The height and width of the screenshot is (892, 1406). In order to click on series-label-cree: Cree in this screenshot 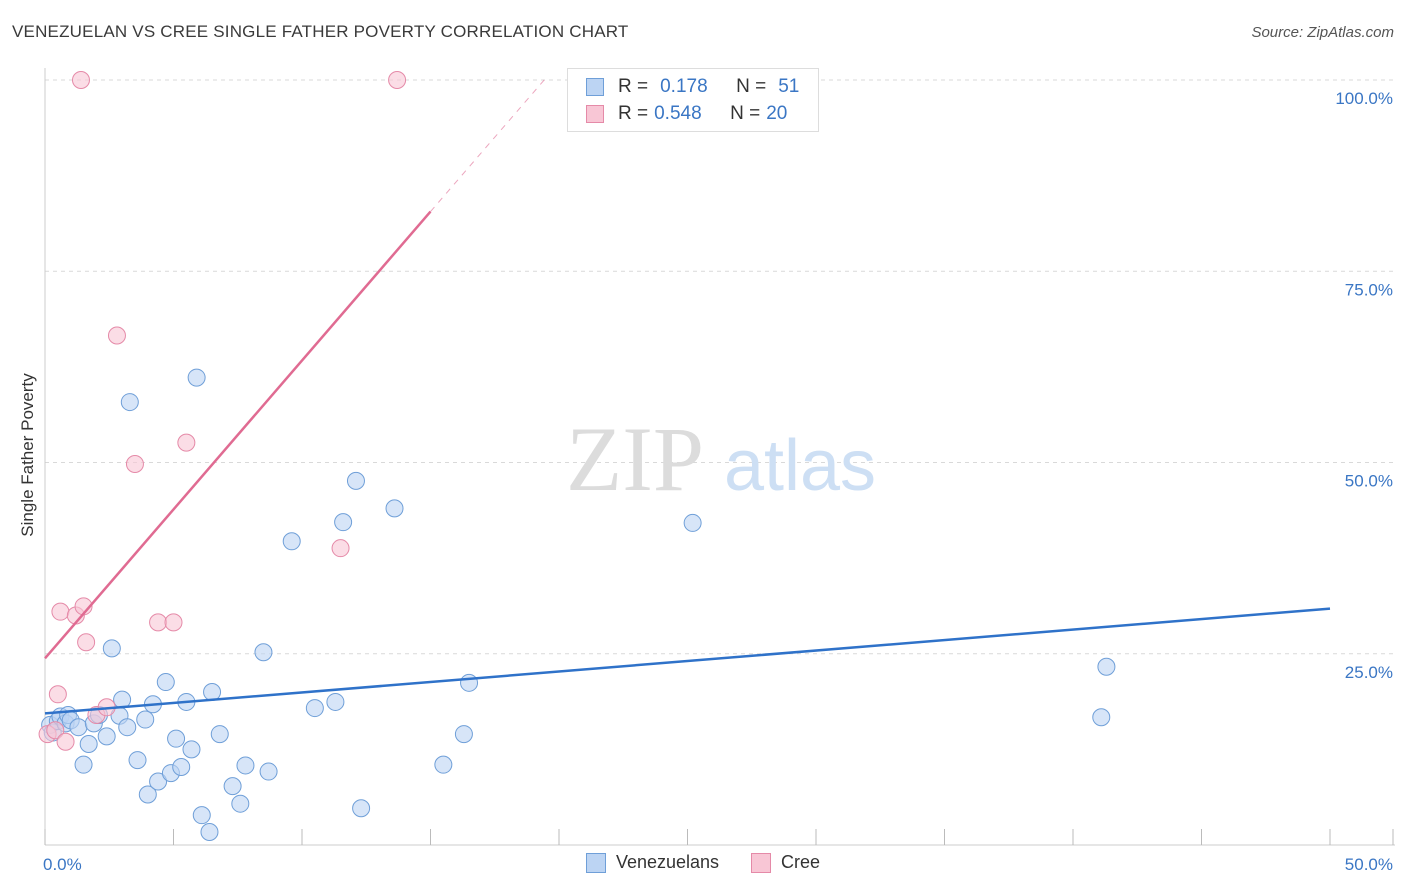, I will do `click(801, 862)`.